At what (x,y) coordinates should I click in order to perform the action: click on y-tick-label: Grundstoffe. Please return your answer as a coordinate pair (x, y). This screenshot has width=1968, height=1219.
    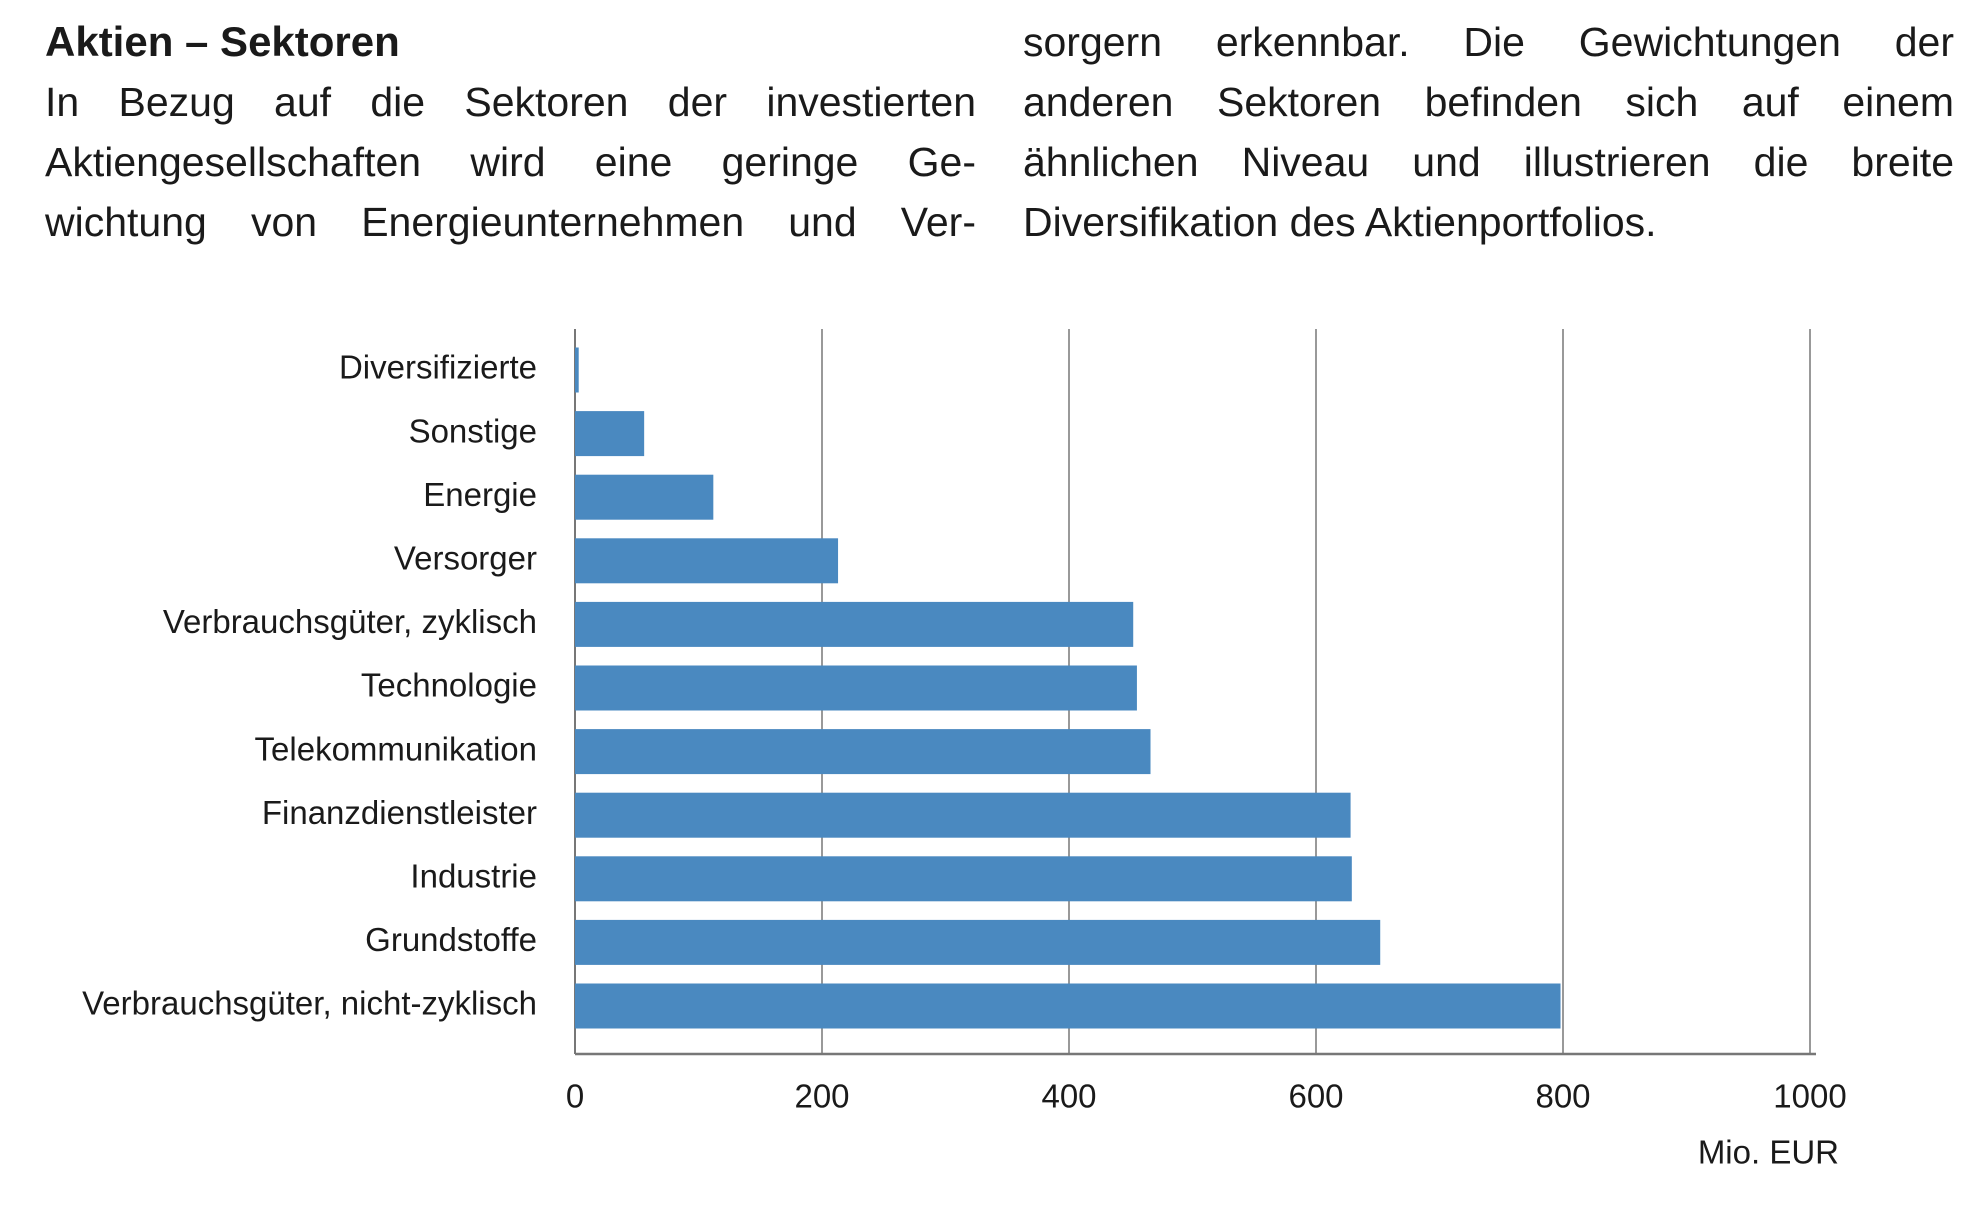
    Looking at the image, I should click on (451, 939).